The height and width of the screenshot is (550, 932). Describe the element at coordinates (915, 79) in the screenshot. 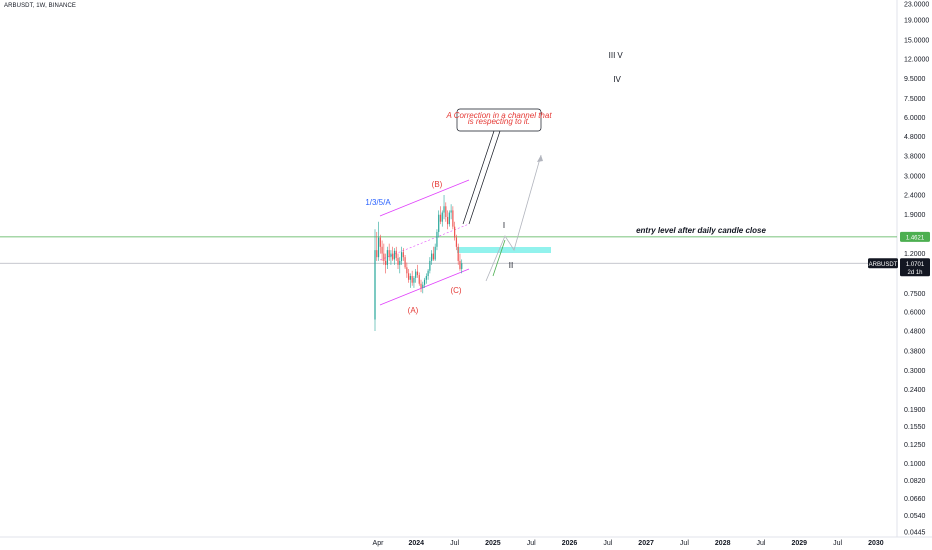

I see `y-tick-label: 9.5000` at that location.